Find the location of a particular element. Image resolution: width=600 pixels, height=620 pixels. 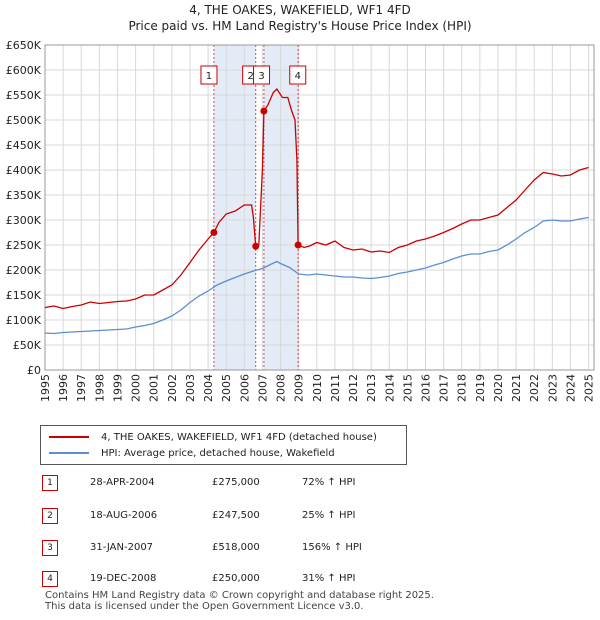

x-tick-label: 2019 is located at coordinates (480, 388).